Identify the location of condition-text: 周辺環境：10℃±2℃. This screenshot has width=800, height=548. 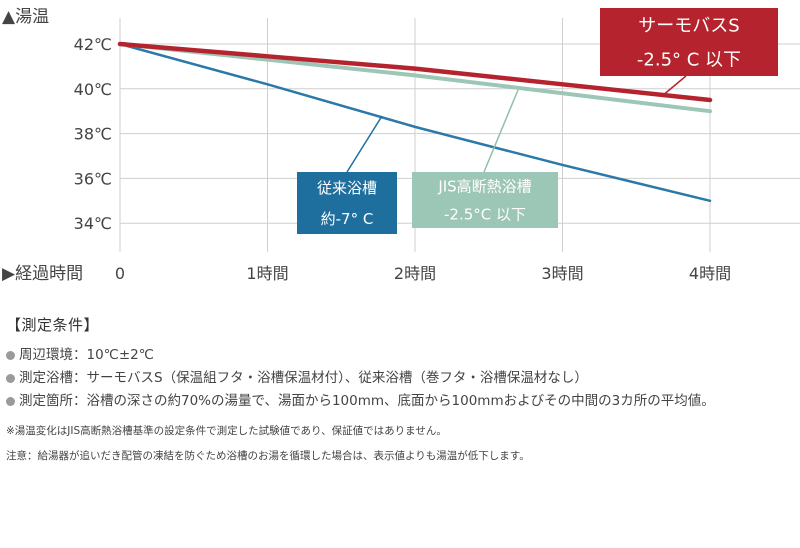
(86, 355).